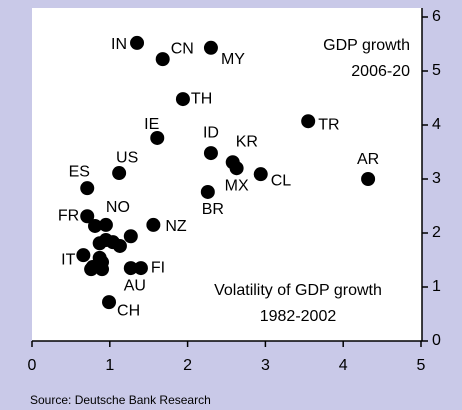 This screenshot has width=462, height=410. What do you see at coordinates (118, 207) in the screenshot?
I see `point-label: NO` at bounding box center [118, 207].